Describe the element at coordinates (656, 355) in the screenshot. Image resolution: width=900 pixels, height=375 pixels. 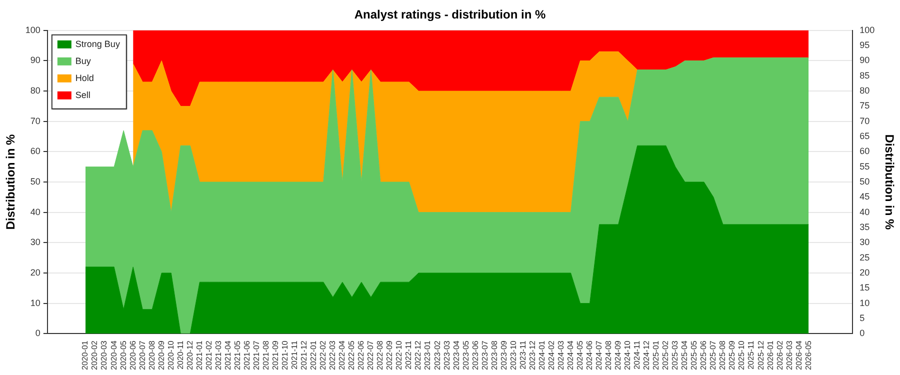
I see `x-tick-label: 2025-01` at that location.